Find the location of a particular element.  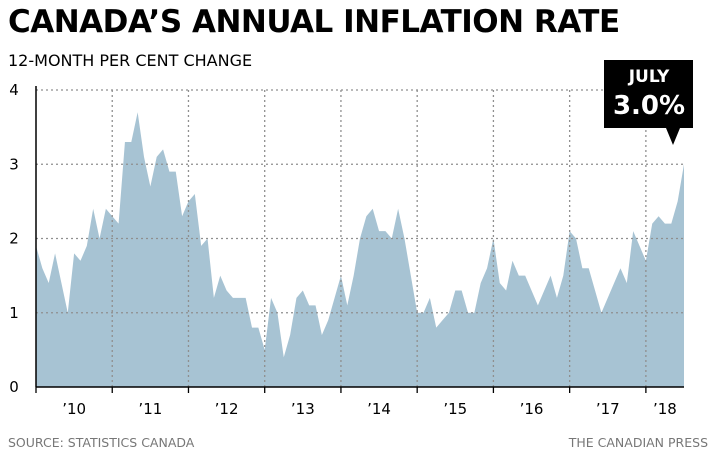

x-tick-label: ’17 is located at coordinates (608, 409).